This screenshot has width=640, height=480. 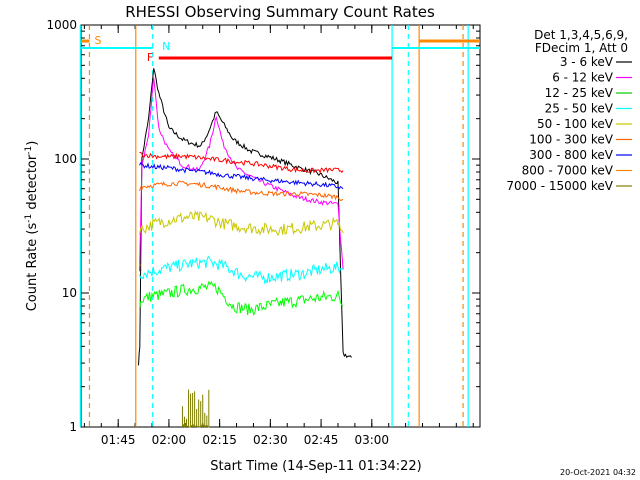 I want to click on legend-label: 100 - 300 keV, so click(x=571, y=140).